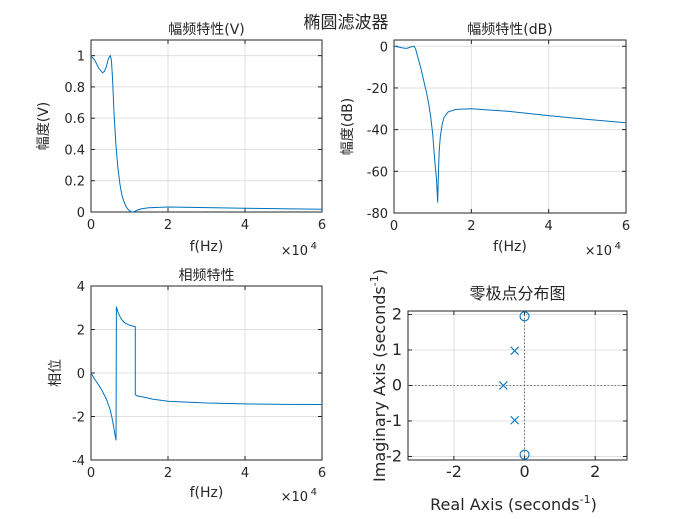 Image resolution: width=692 pixels, height=519 pixels. What do you see at coordinates (206, 30) in the screenshot?
I see `subplot-title: 幅频特性(V)` at bounding box center [206, 30].